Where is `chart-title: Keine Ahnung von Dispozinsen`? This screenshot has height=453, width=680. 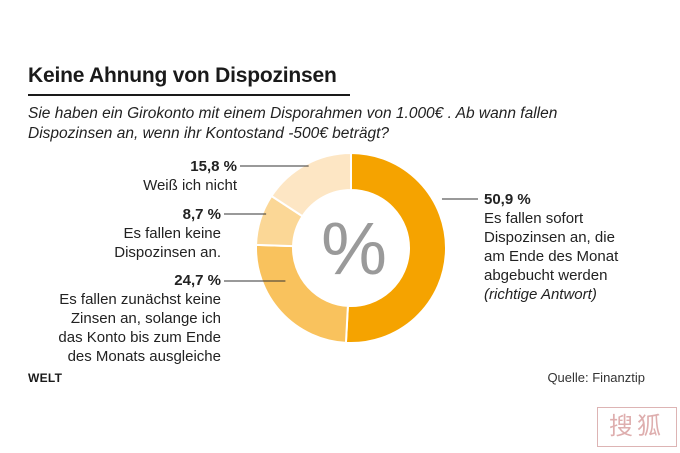 chart-title: Keine Ahnung von Dispozinsen is located at coordinates (182, 75).